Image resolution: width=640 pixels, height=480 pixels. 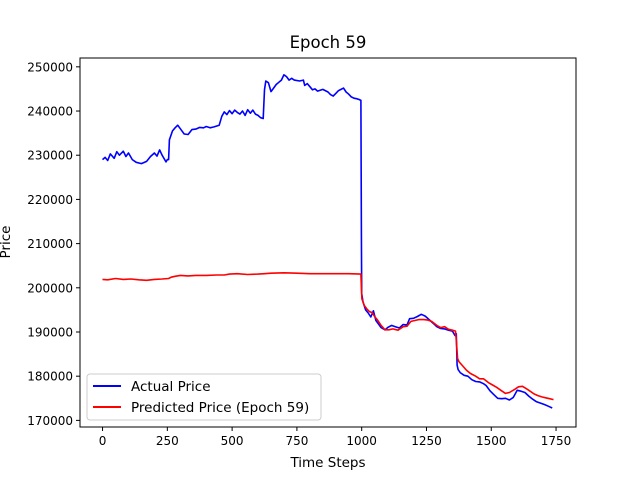 I want to click on x-tick-label: 1250, so click(x=426, y=441).